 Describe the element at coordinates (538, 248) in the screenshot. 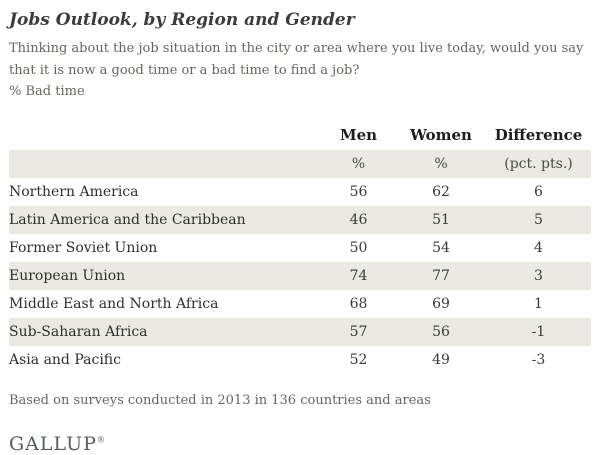

I see `difference-value-cell: 4` at that location.